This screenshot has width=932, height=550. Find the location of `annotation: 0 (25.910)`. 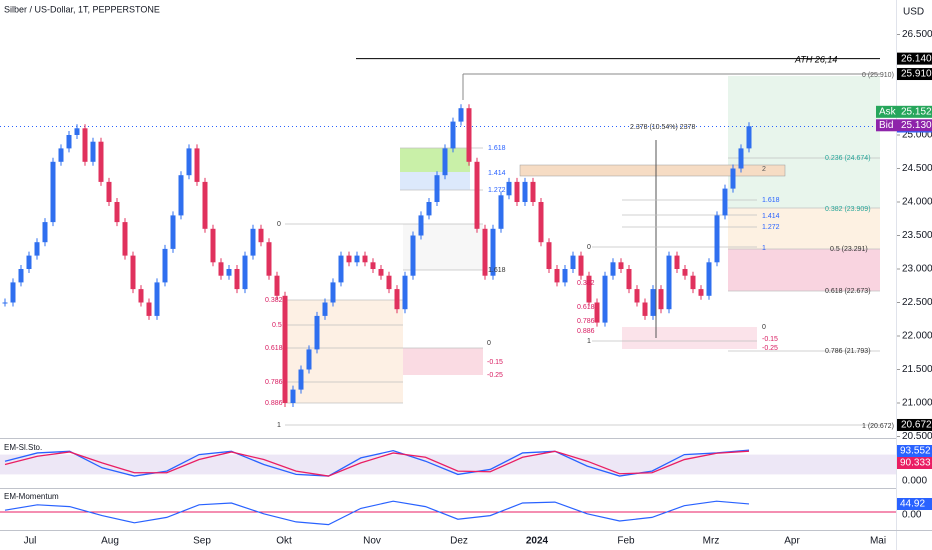

annotation: 0 (25.910) is located at coordinates (878, 75).